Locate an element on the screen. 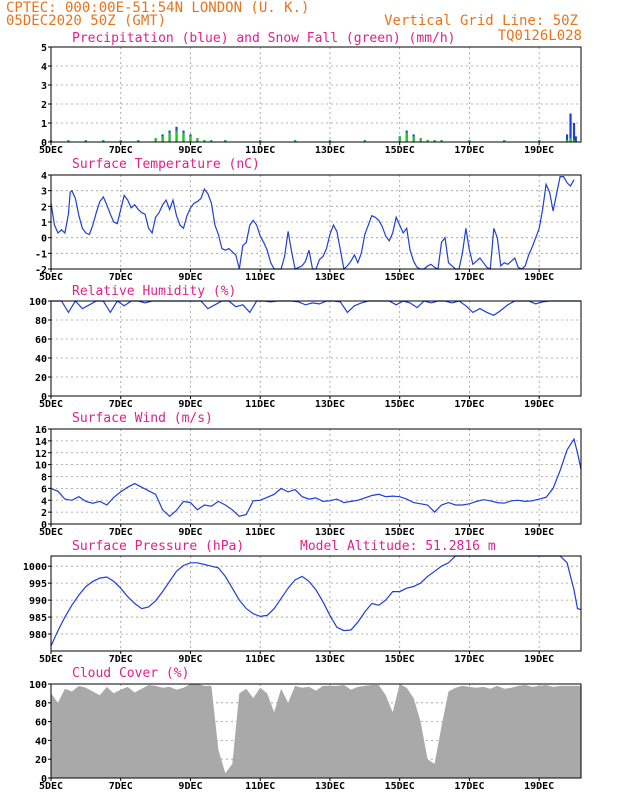  y-tick-label: 1000 is located at coordinates (35, 567).